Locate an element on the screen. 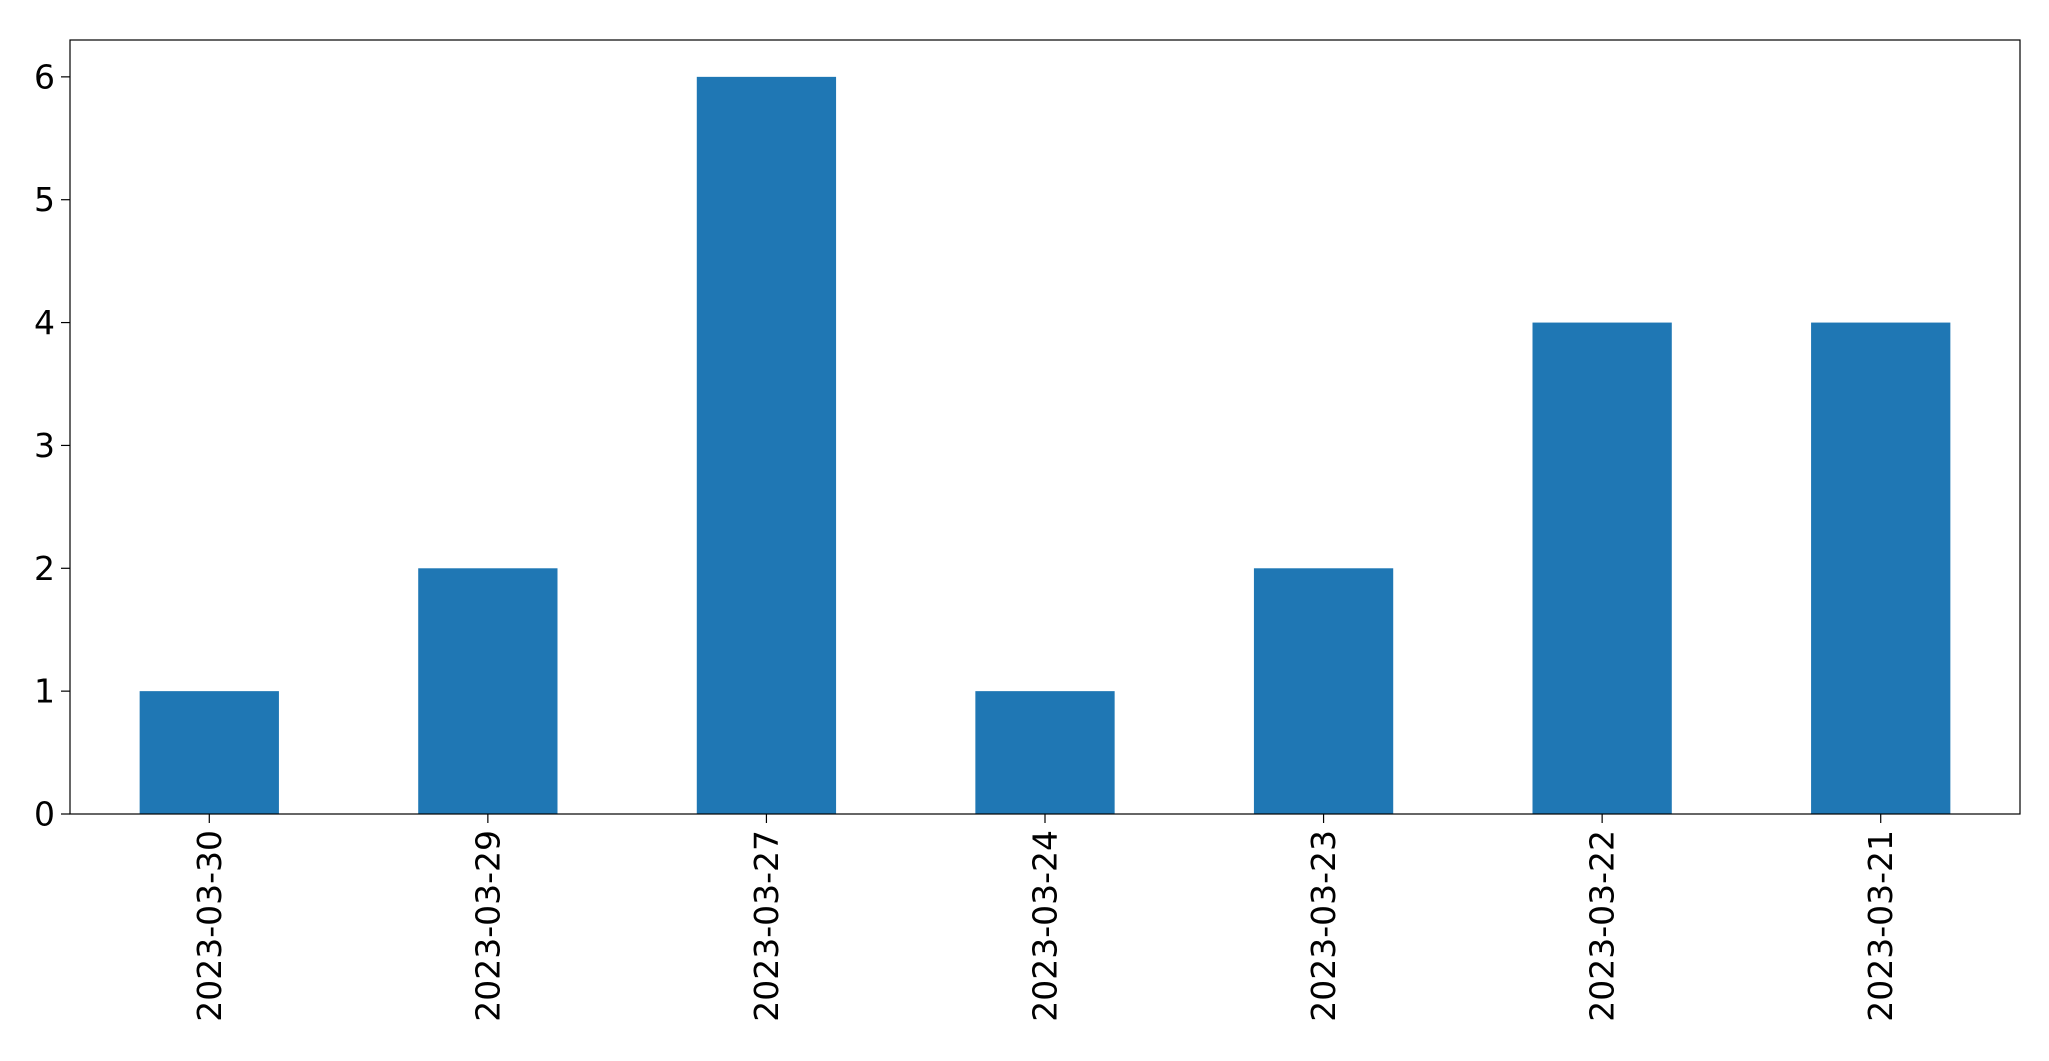 The width and height of the screenshot is (2049, 1061). y-tick-label: 3 is located at coordinates (44, 445).